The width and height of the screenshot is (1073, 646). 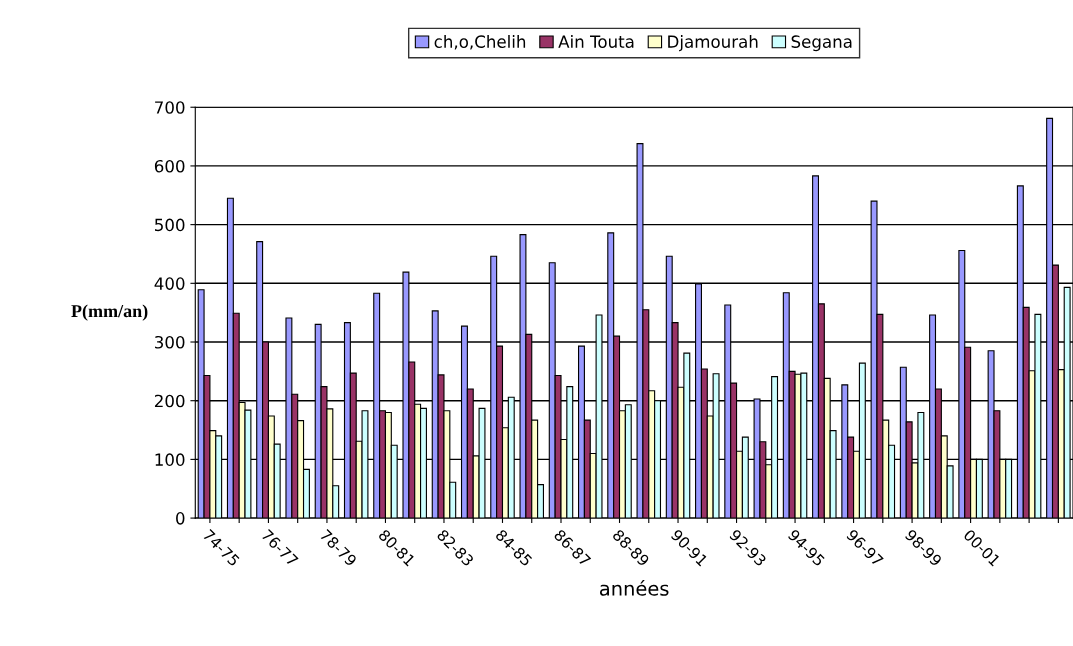 I want to click on y-tick-label: 300, so click(x=170, y=342).